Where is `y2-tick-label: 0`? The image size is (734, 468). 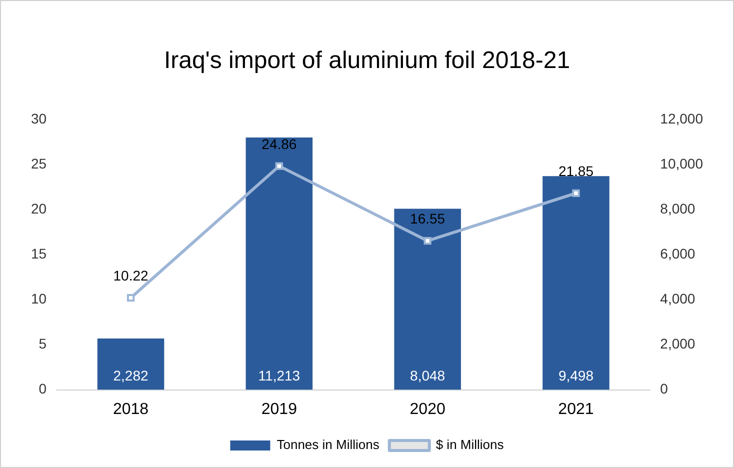 y2-tick-label: 0 is located at coordinates (664, 388).